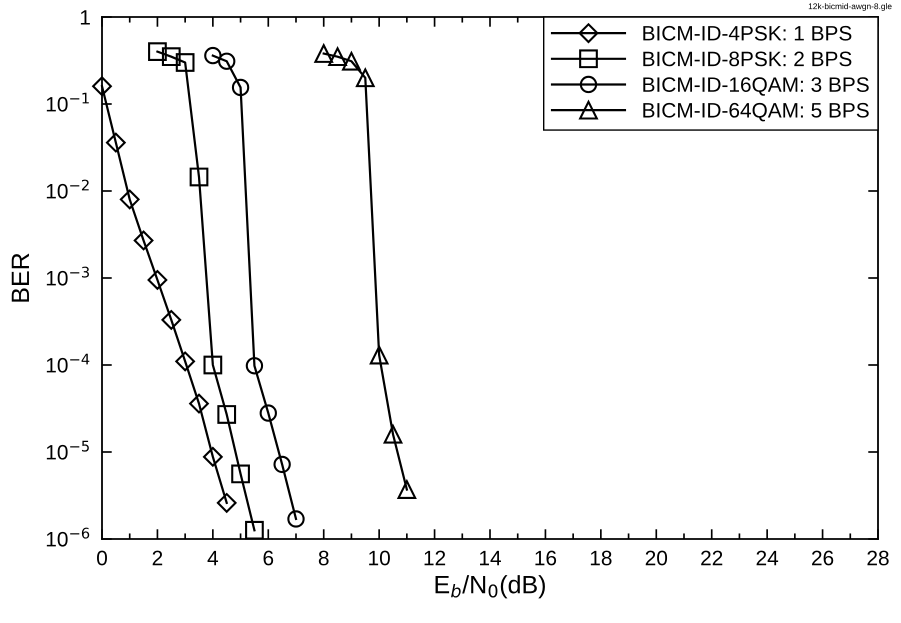 This screenshot has height=623, width=901. Describe the element at coordinates (767, 558) in the screenshot. I see `x-tick-label: 24` at that location.